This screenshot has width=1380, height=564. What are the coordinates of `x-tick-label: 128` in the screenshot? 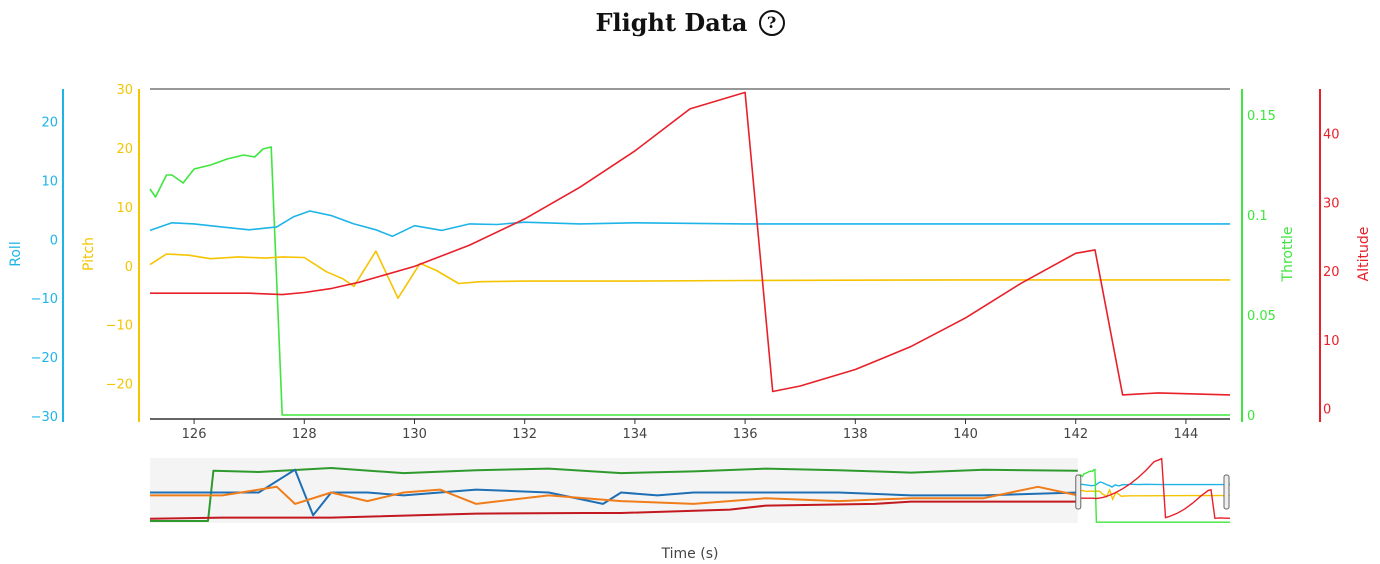 It's located at (304, 434).